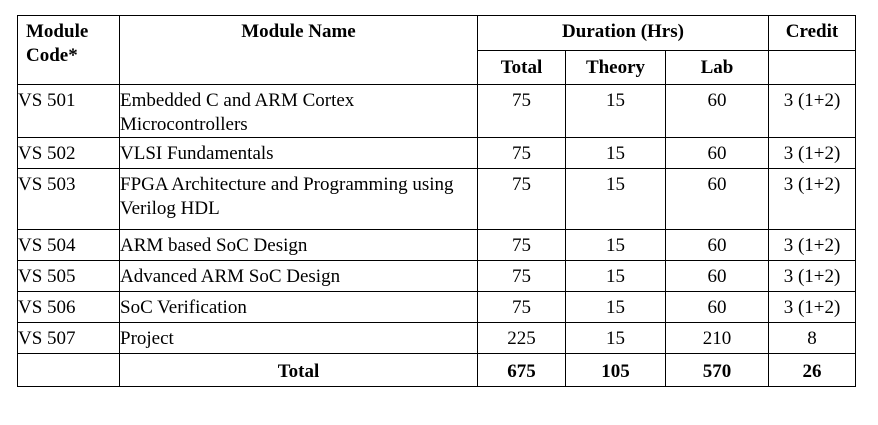  What do you see at coordinates (298, 50) in the screenshot?
I see `header-module-name: Module Name` at bounding box center [298, 50].